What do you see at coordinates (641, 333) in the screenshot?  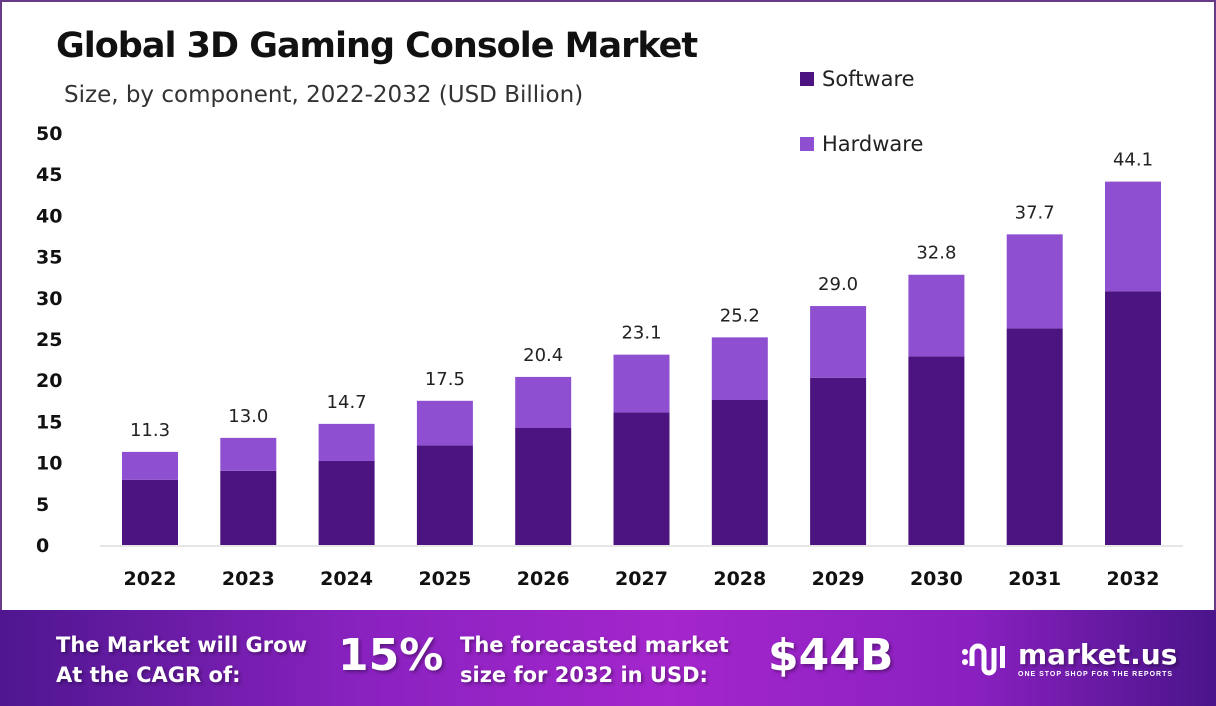 I see `total-label-2027: 23.1` at bounding box center [641, 333].